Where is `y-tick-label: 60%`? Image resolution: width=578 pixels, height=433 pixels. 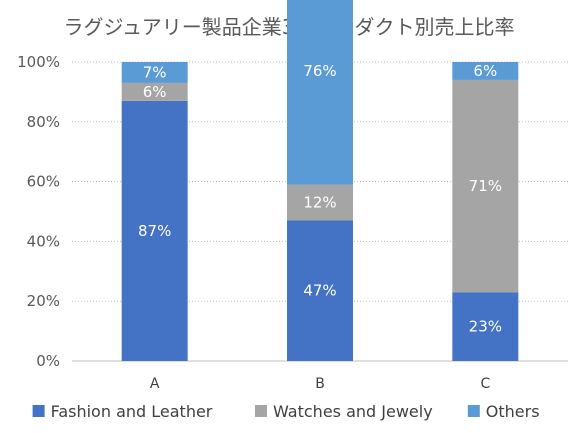
y-tick-label: 60% is located at coordinates (43, 182).